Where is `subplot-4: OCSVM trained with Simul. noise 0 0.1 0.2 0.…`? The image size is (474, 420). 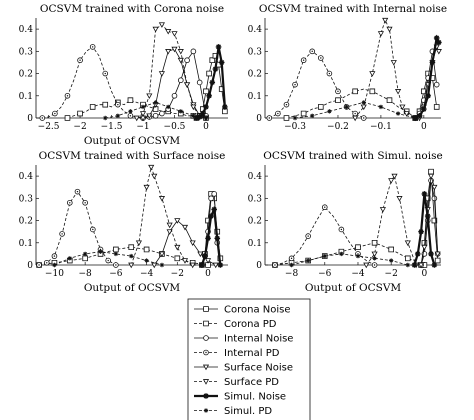
subplot-4: OCSVM trained with Simul. noise 0 0.1 0.2 0.… is located at coordinates (345, 222).